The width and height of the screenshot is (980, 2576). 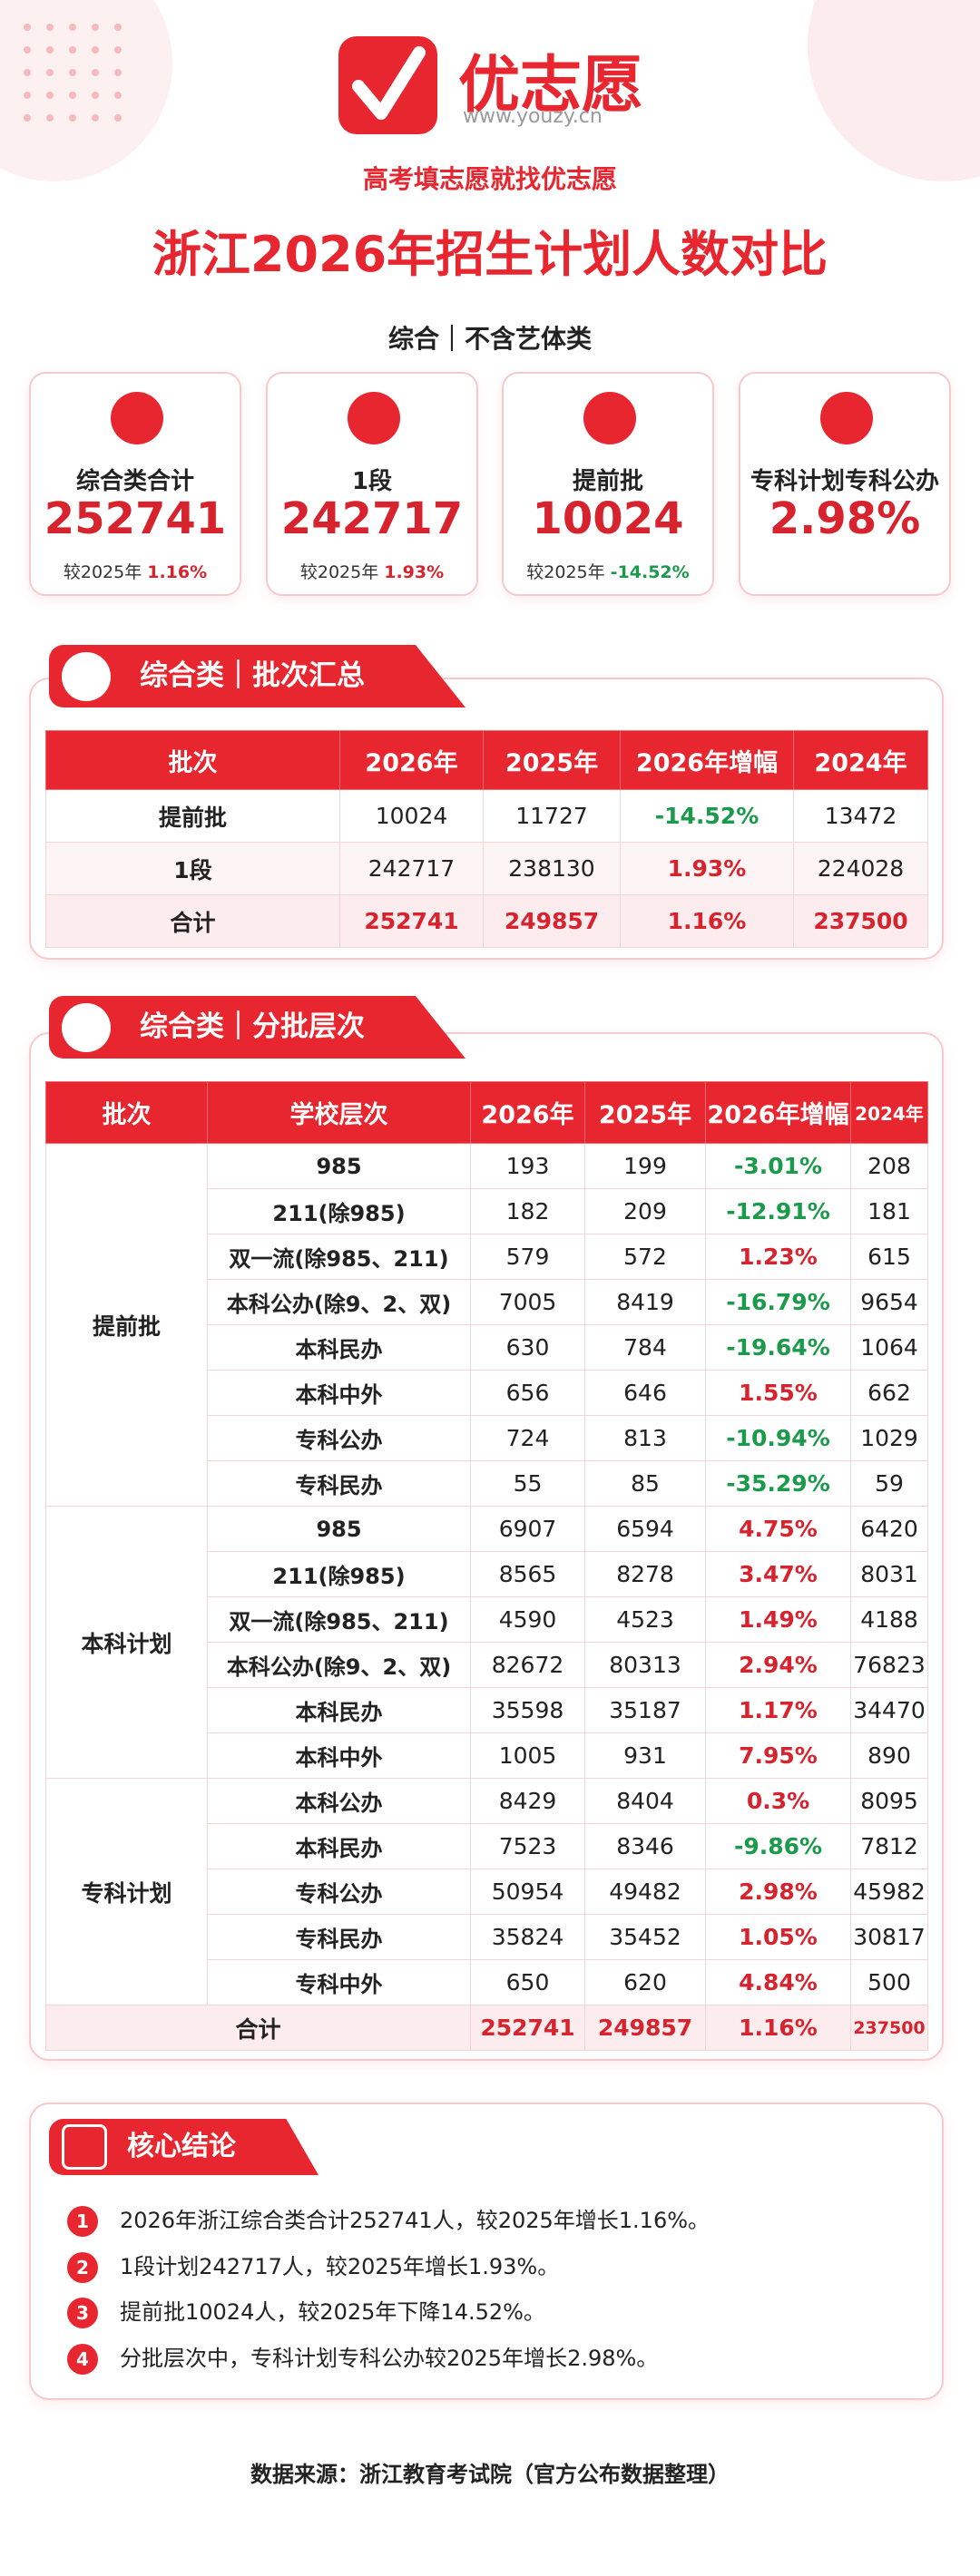 I want to click on total-cell: 252741, so click(x=527, y=2028).